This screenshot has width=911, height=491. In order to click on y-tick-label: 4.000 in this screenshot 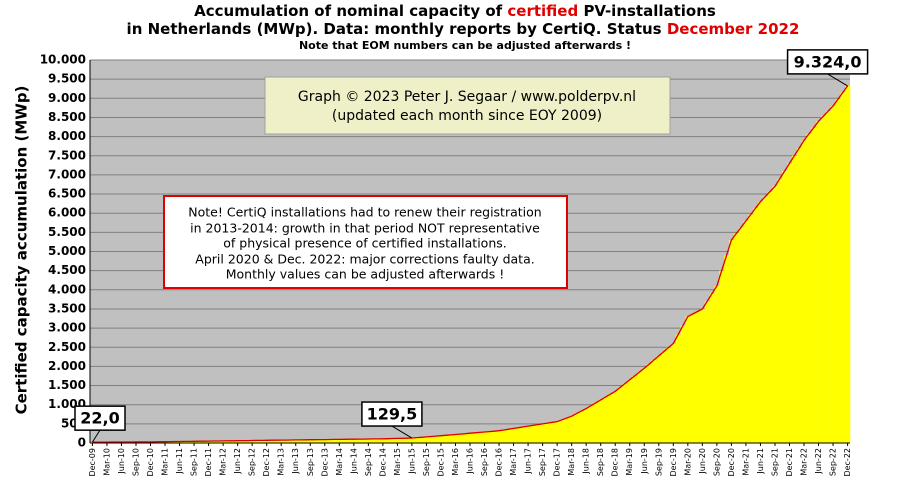, I will do `click(67, 289)`.